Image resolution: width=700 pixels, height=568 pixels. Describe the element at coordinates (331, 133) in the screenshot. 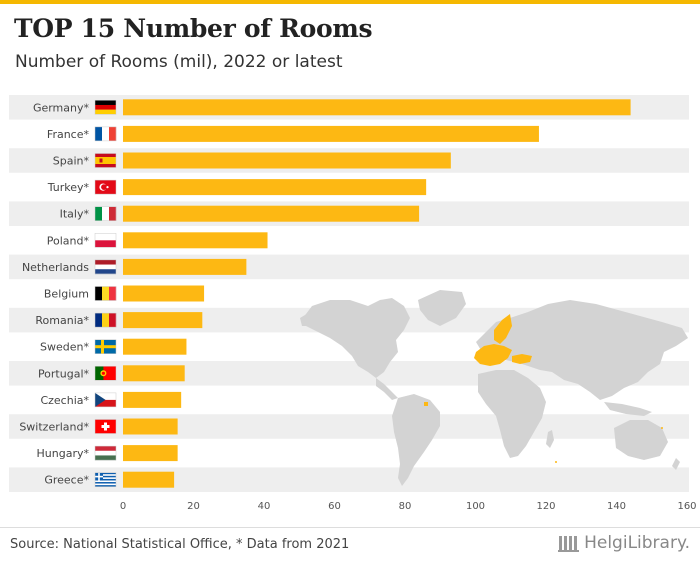

I see `bar-france` at that location.